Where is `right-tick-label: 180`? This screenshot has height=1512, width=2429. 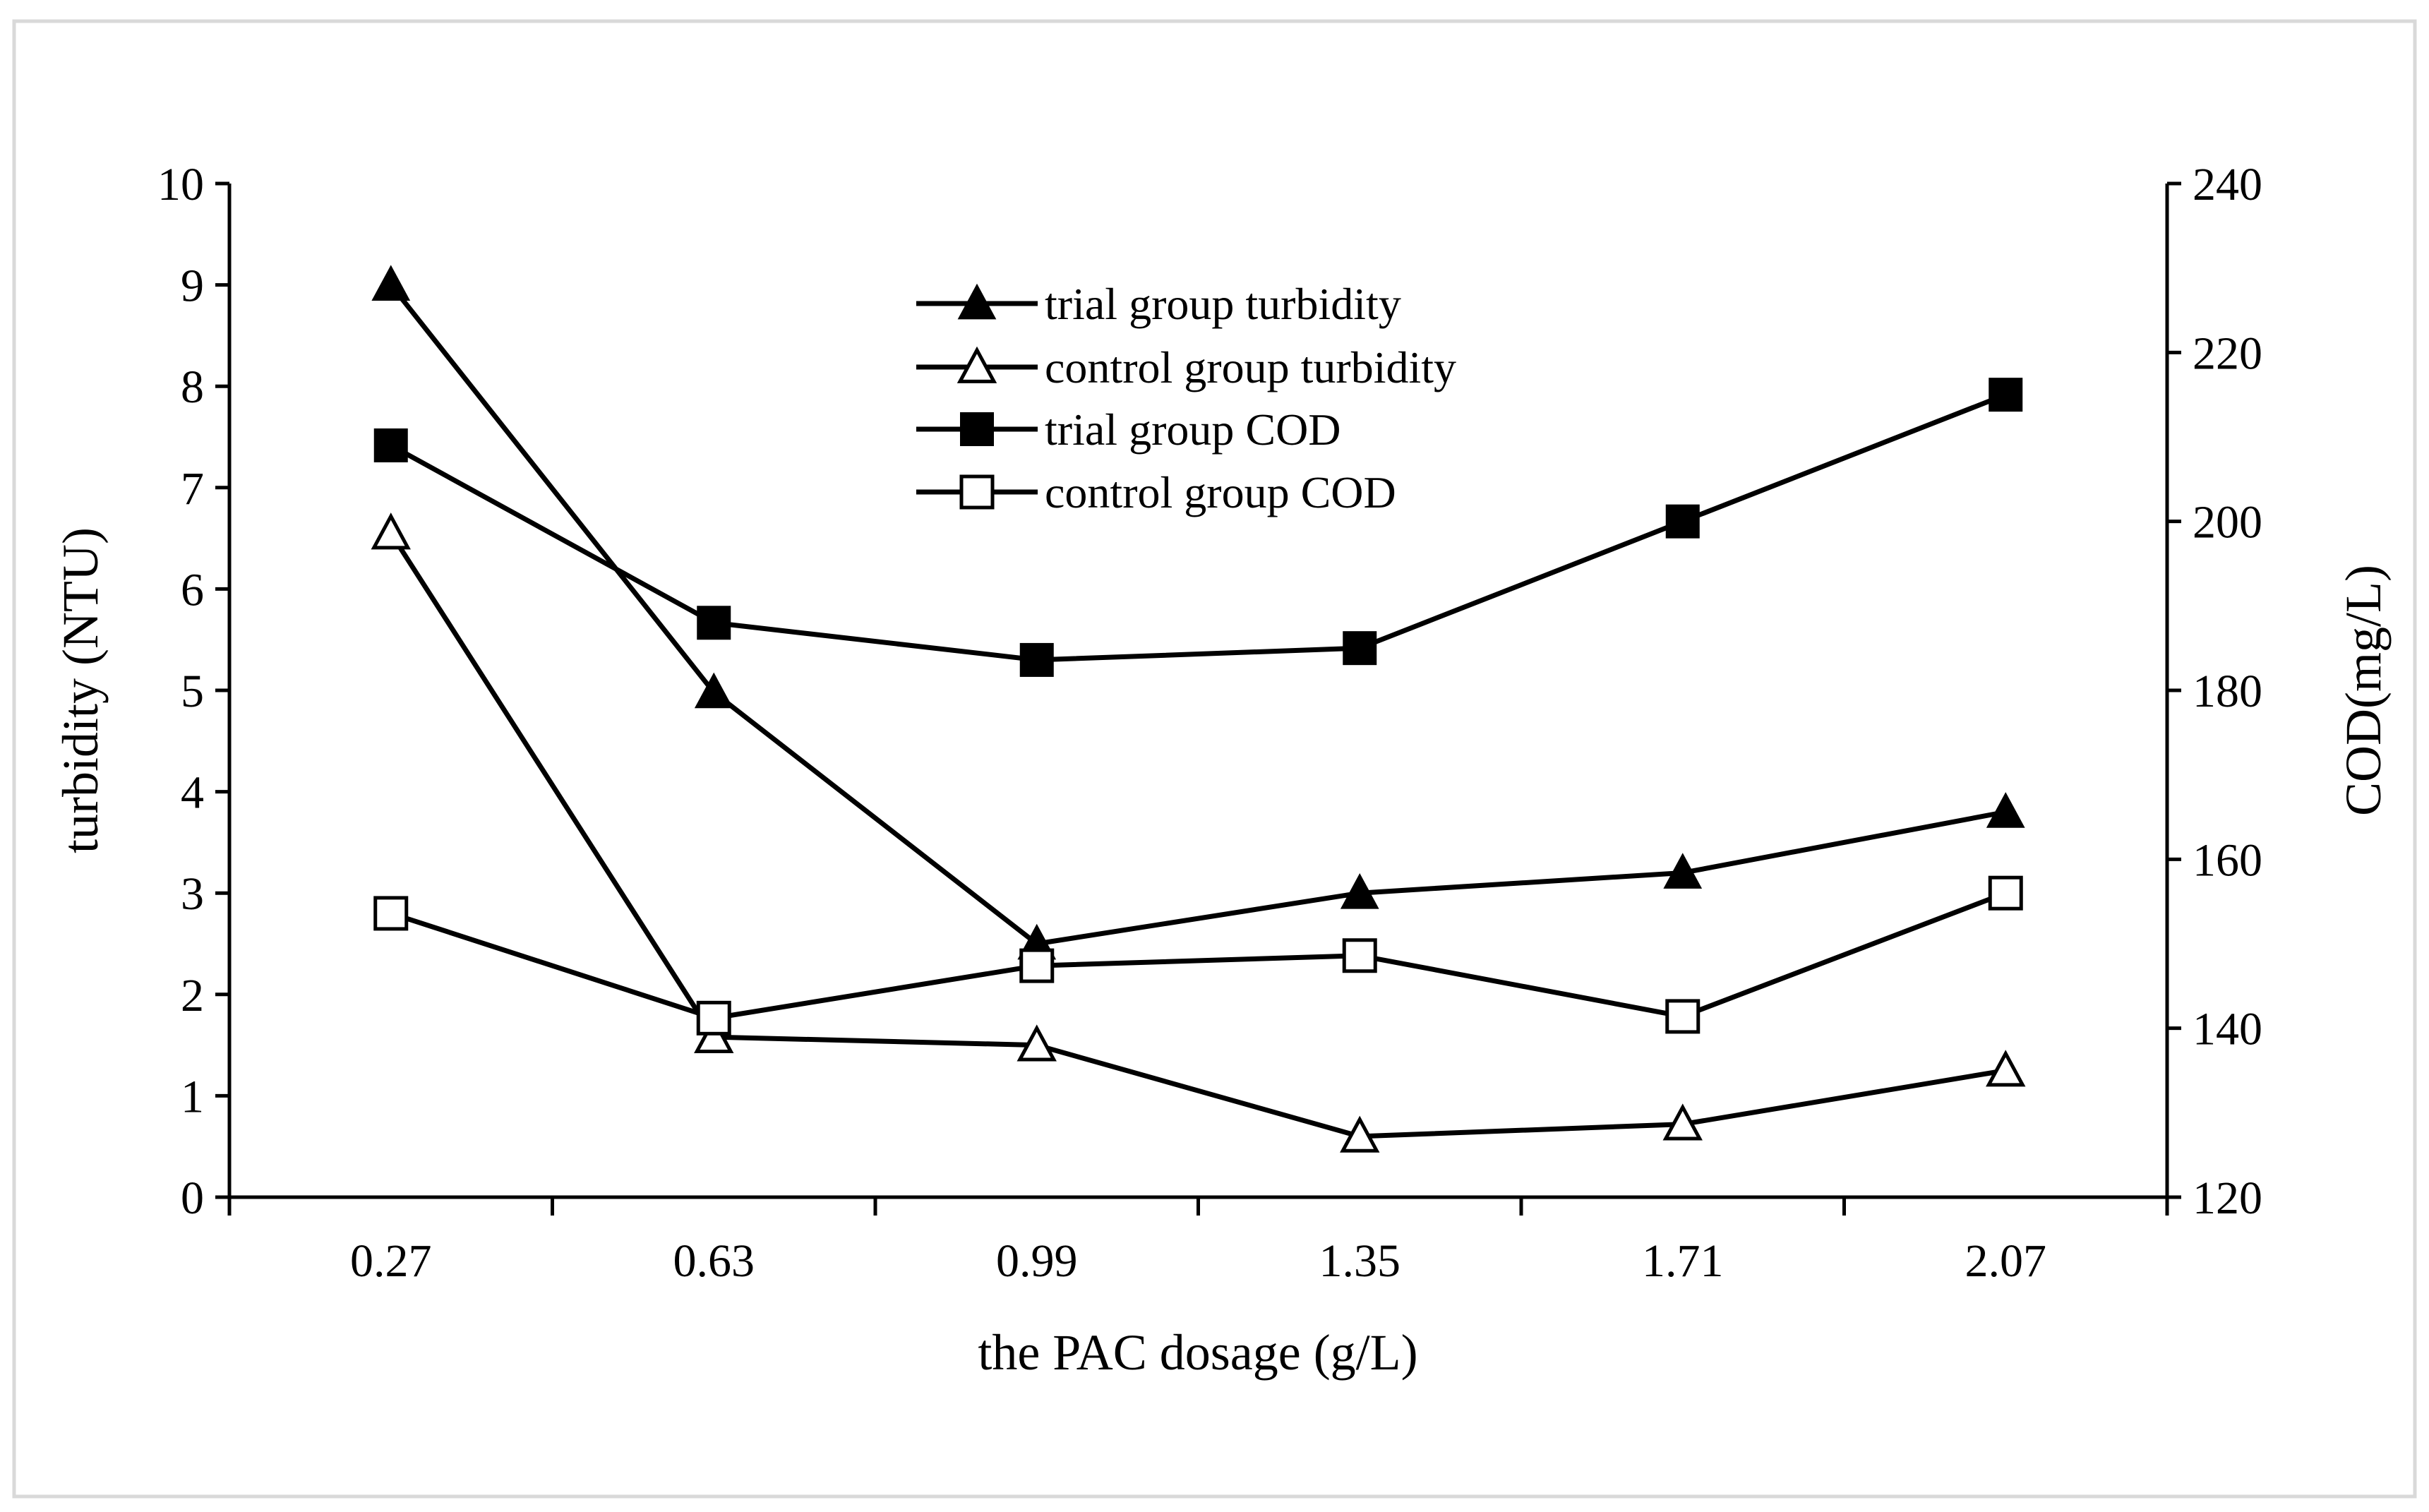
right-tick-label: 180 is located at coordinates (2227, 691).